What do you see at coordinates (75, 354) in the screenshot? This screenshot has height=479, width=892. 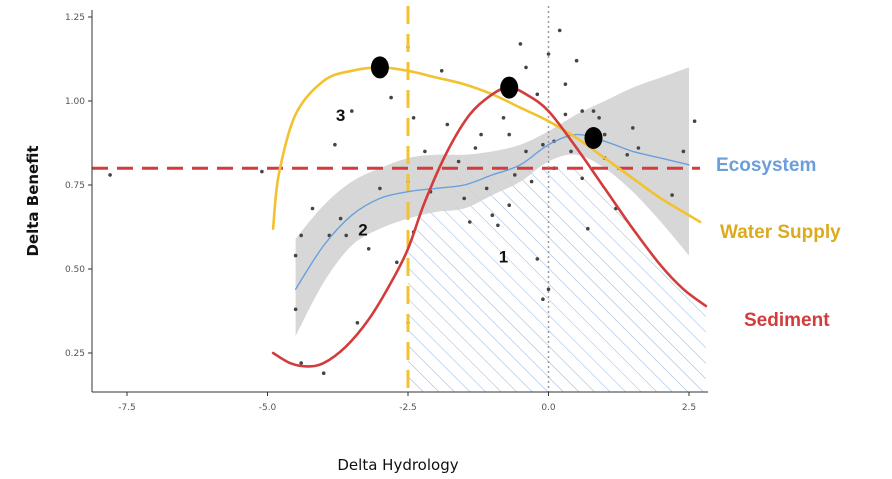 I see `y-tick-label: 0.25` at bounding box center [75, 354].